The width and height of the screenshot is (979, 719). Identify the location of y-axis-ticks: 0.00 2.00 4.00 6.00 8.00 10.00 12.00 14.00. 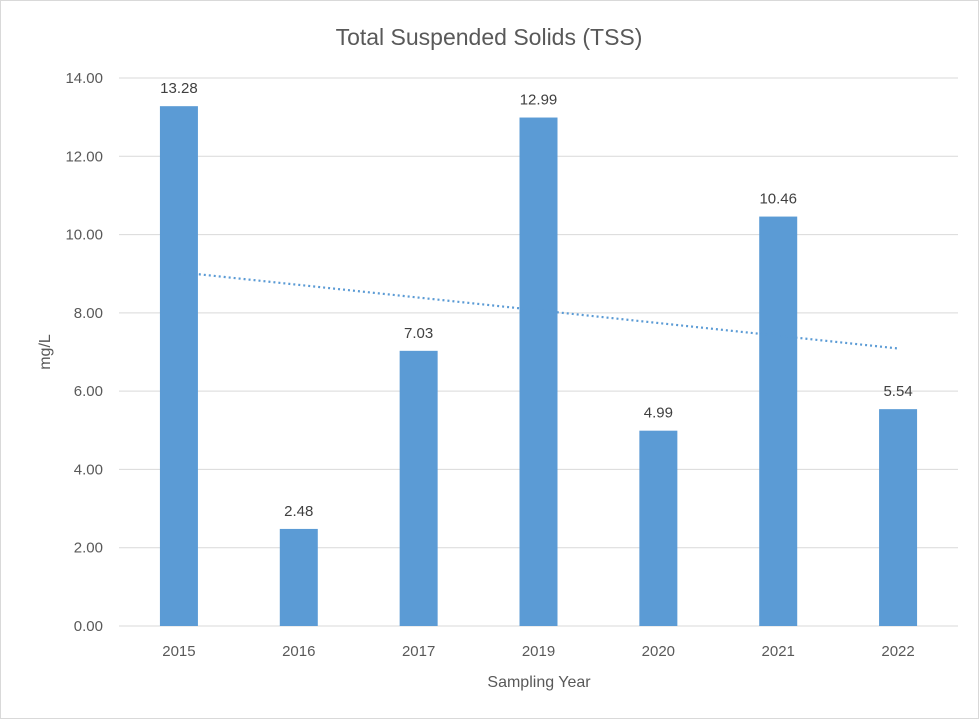
(84, 352).